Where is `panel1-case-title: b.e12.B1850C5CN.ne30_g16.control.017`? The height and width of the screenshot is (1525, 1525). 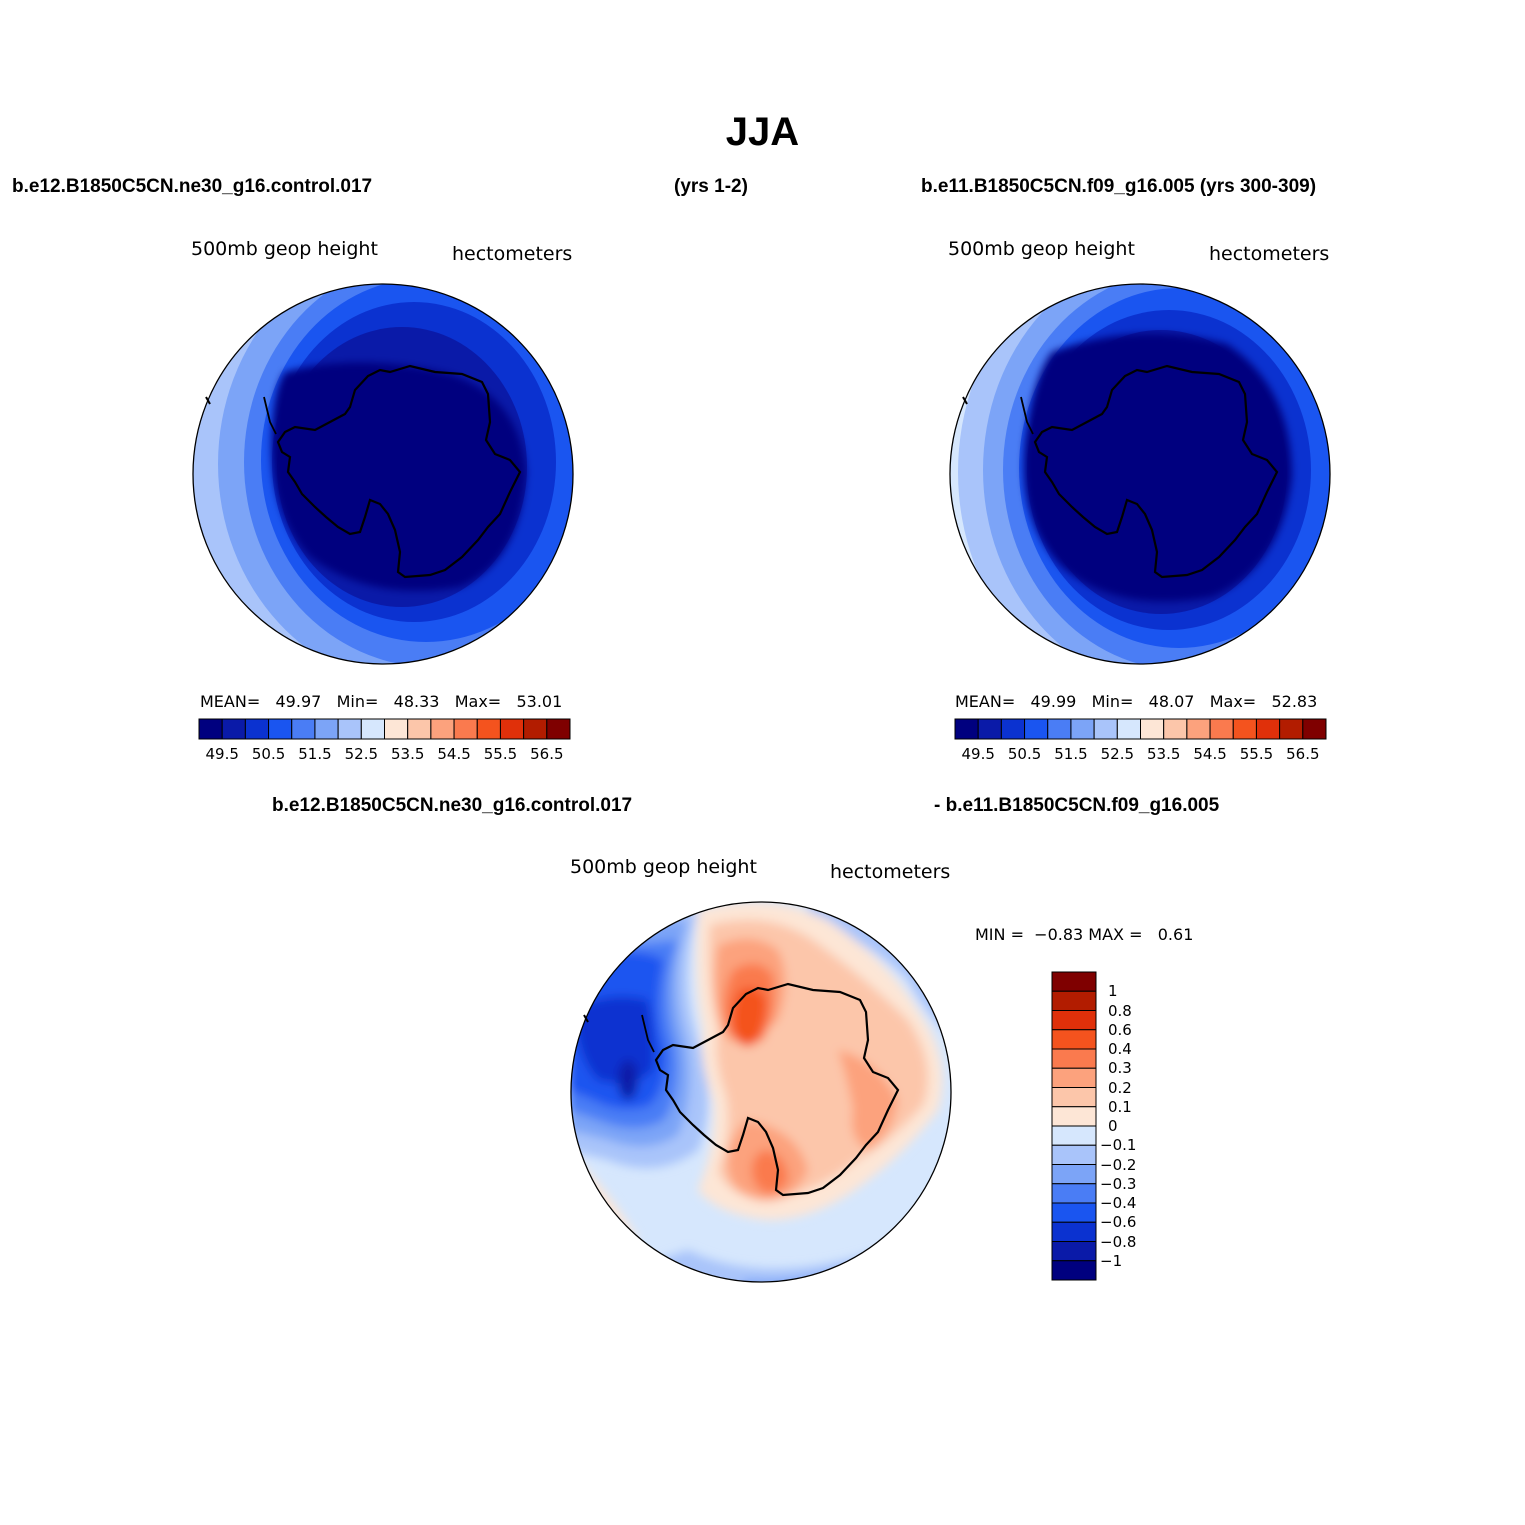 panel1-case-title: b.e12.B1850C5CN.ne30_g16.control.017 is located at coordinates (192, 186).